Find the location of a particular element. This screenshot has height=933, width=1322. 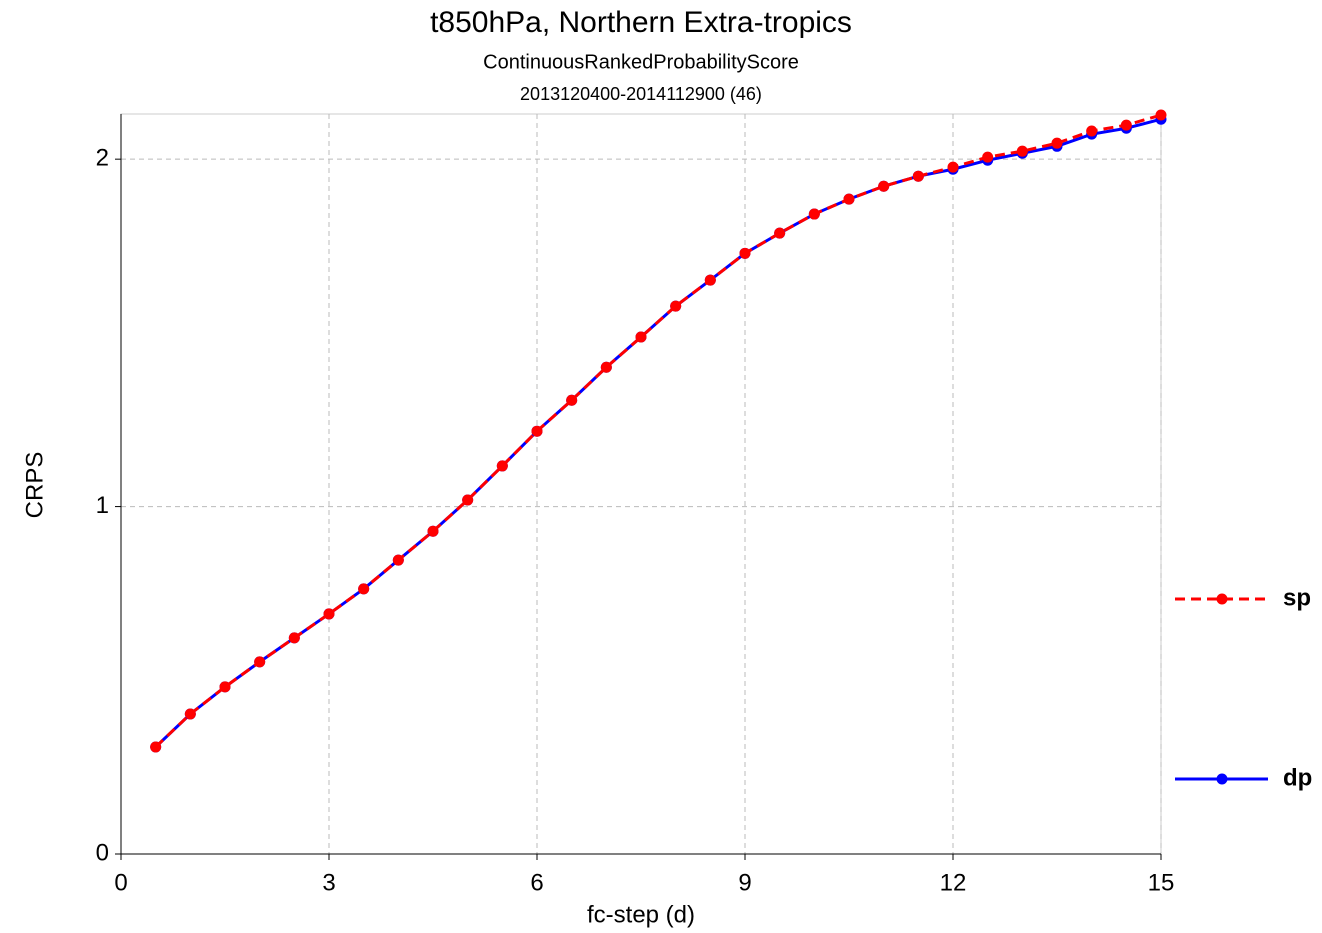

chart-period: 2013120400-2014112900 (46) is located at coordinates (641, 94).